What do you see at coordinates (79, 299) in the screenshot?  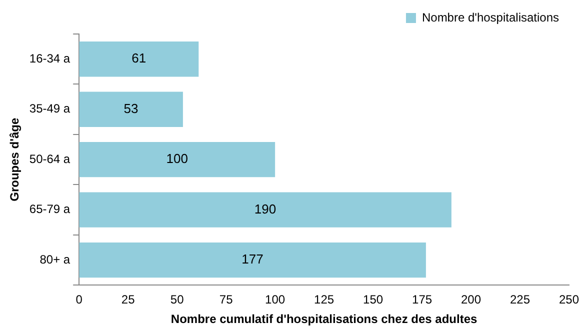 I see `x-tick-label: 0` at bounding box center [79, 299].